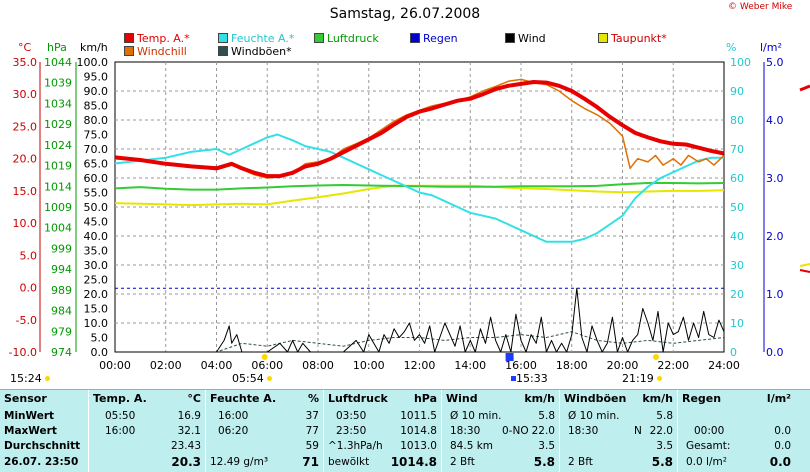  Describe the element at coordinates (737, 178) in the screenshot. I see `humidity-tick-label: 60` at that location.